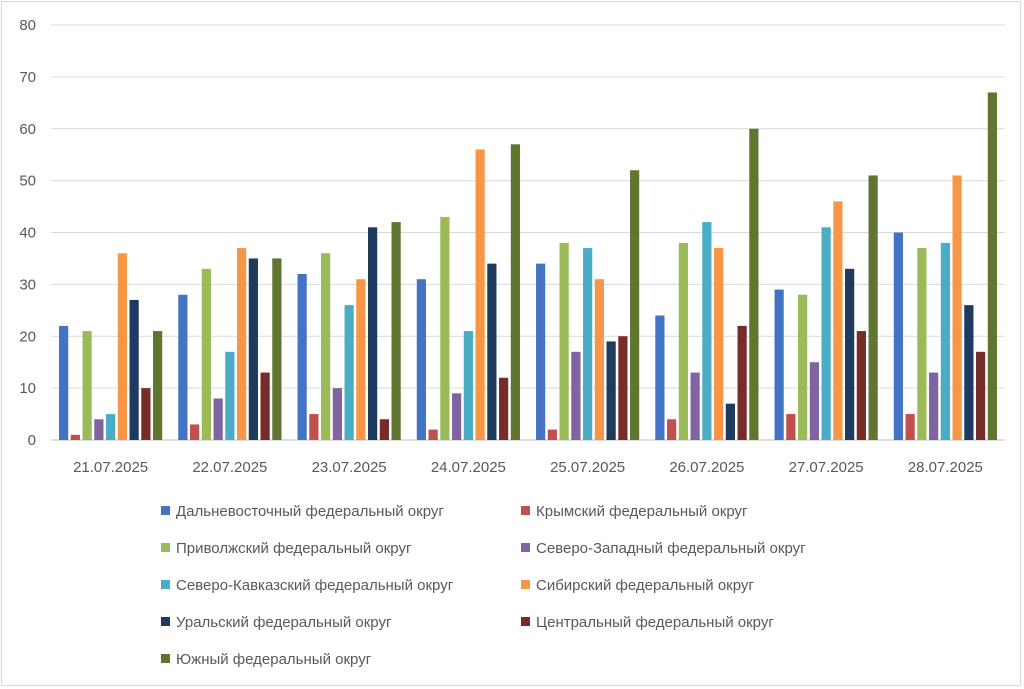 This screenshot has width=1024, height=689. I want to click on legend-label: Северо-Кавказский федеральный округ, so click(315, 585).